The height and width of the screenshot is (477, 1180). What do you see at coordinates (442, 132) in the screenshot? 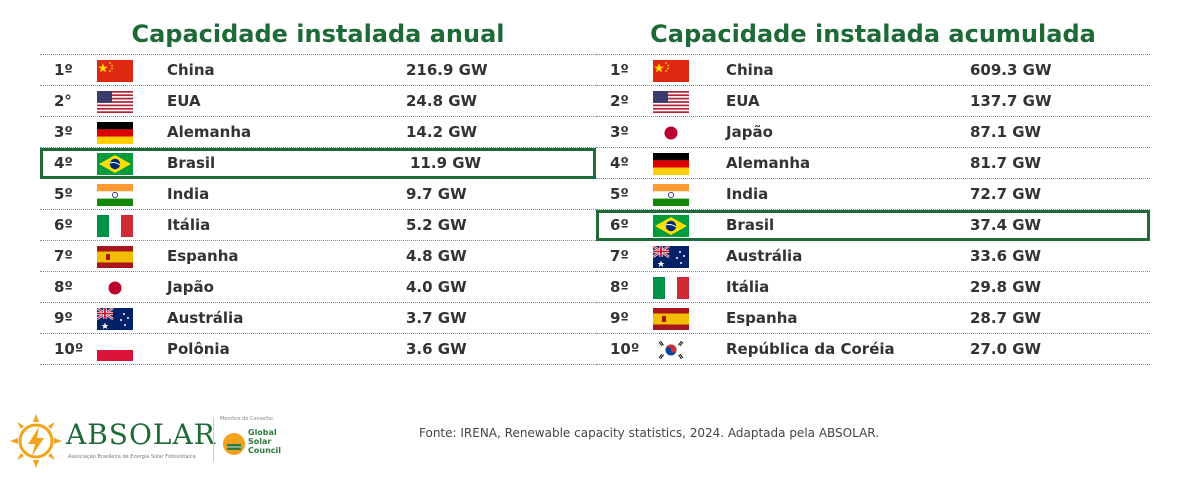
I see `capacity-value: 14.2 GW` at bounding box center [442, 132].